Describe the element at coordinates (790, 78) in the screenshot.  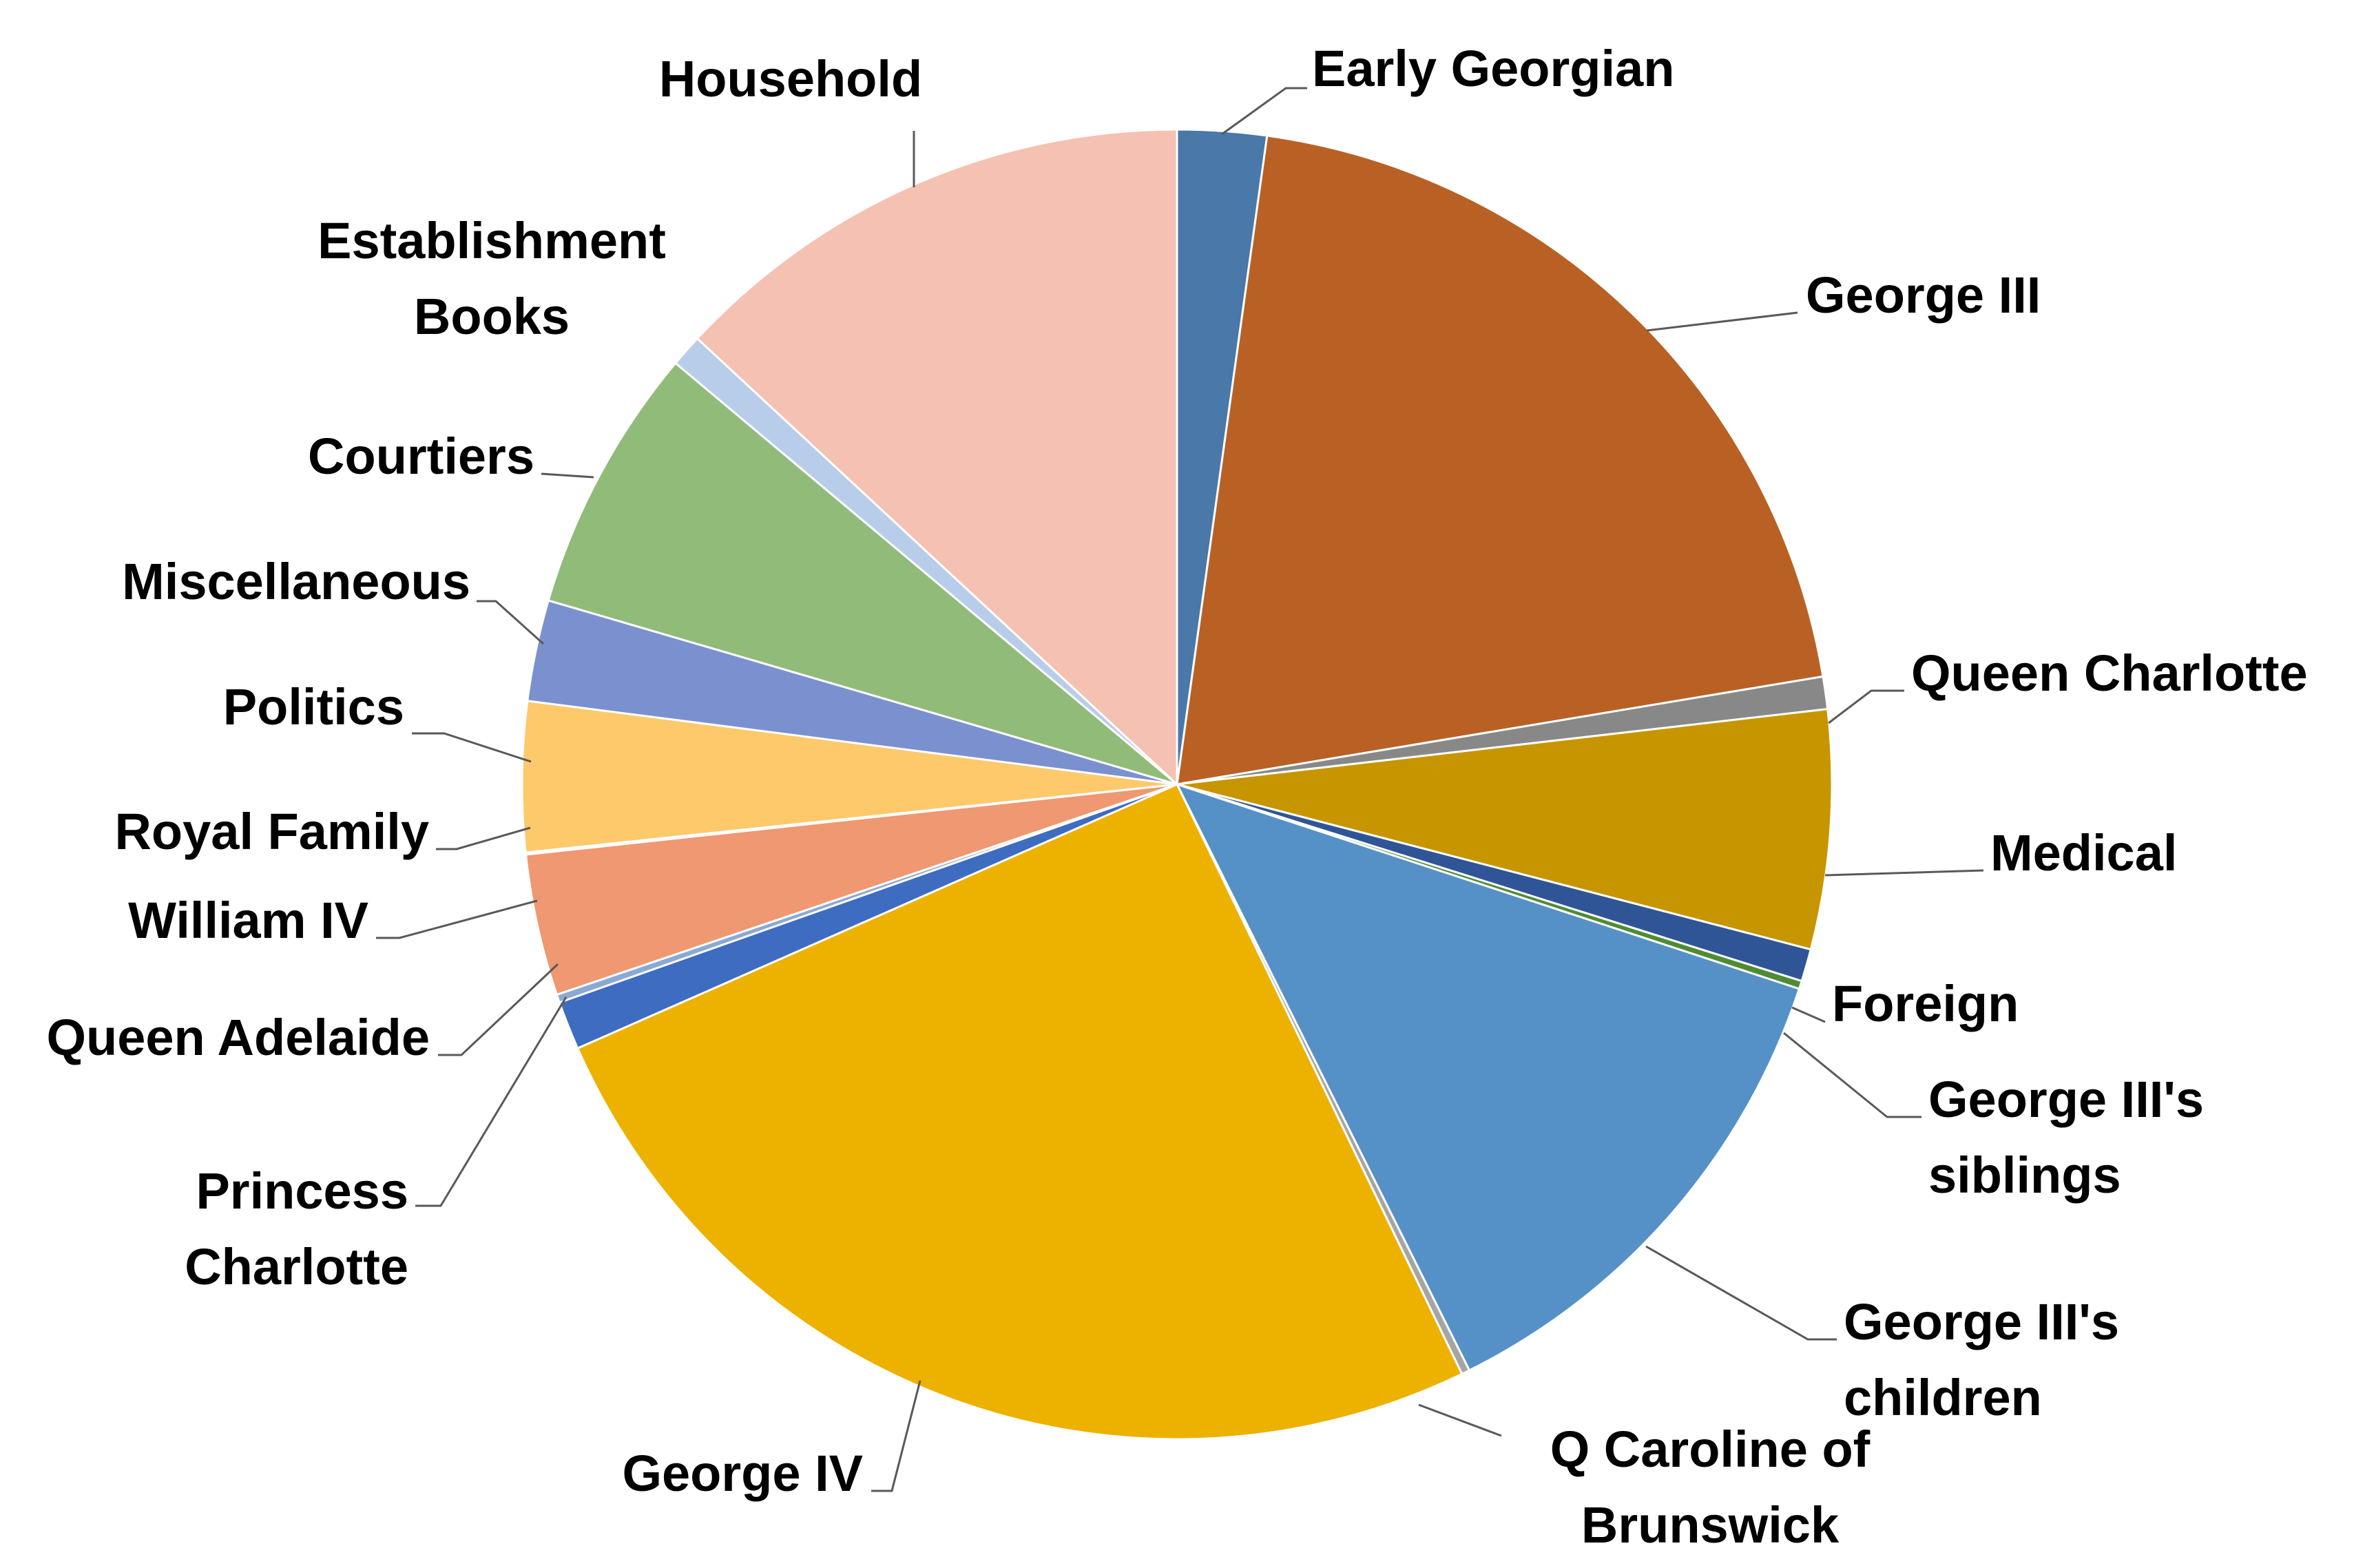
I see `slice-label-household: Household` at that location.